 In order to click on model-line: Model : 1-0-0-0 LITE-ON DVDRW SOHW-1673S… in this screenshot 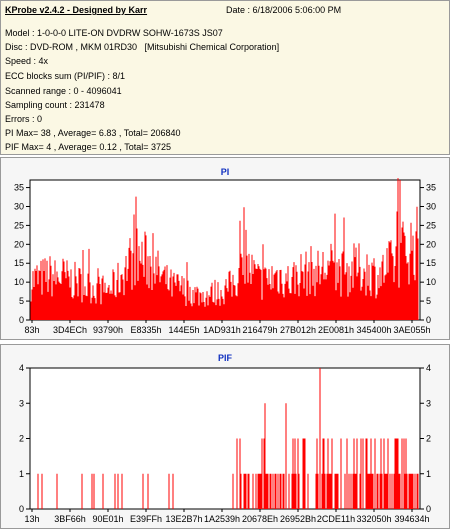, I will do `click(114, 33)`.